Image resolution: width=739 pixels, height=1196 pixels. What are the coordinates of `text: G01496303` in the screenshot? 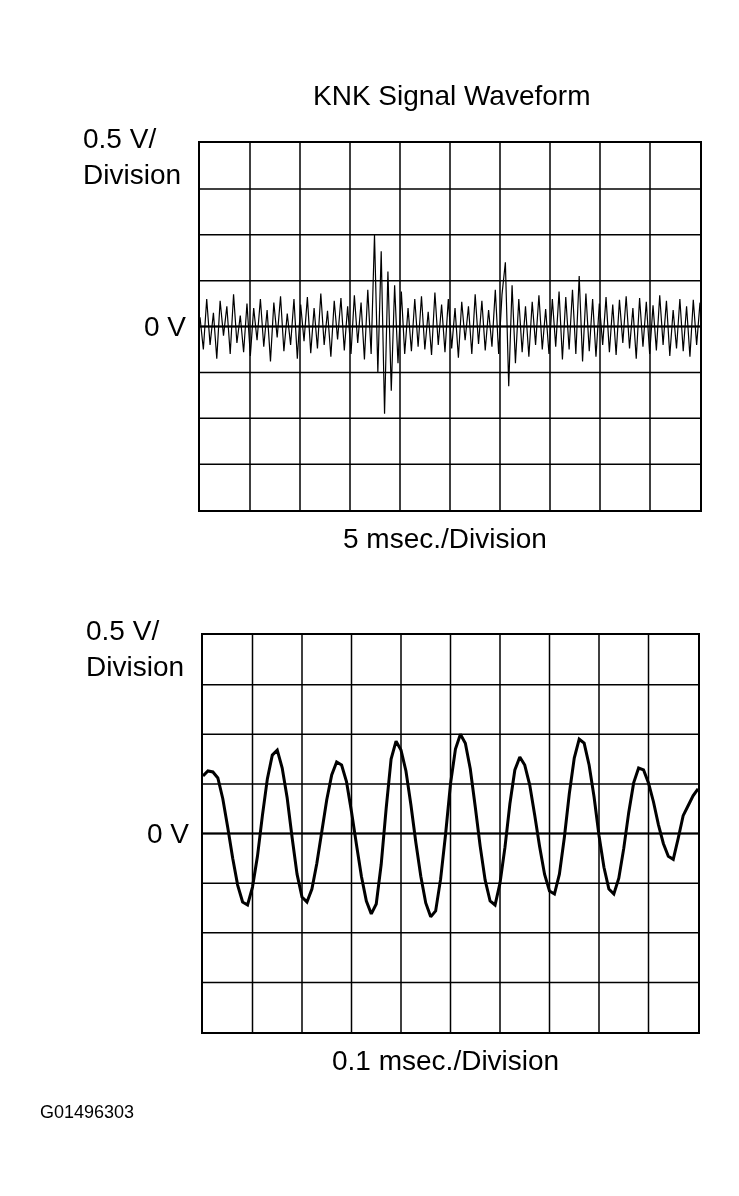 It's located at (87, 1112).